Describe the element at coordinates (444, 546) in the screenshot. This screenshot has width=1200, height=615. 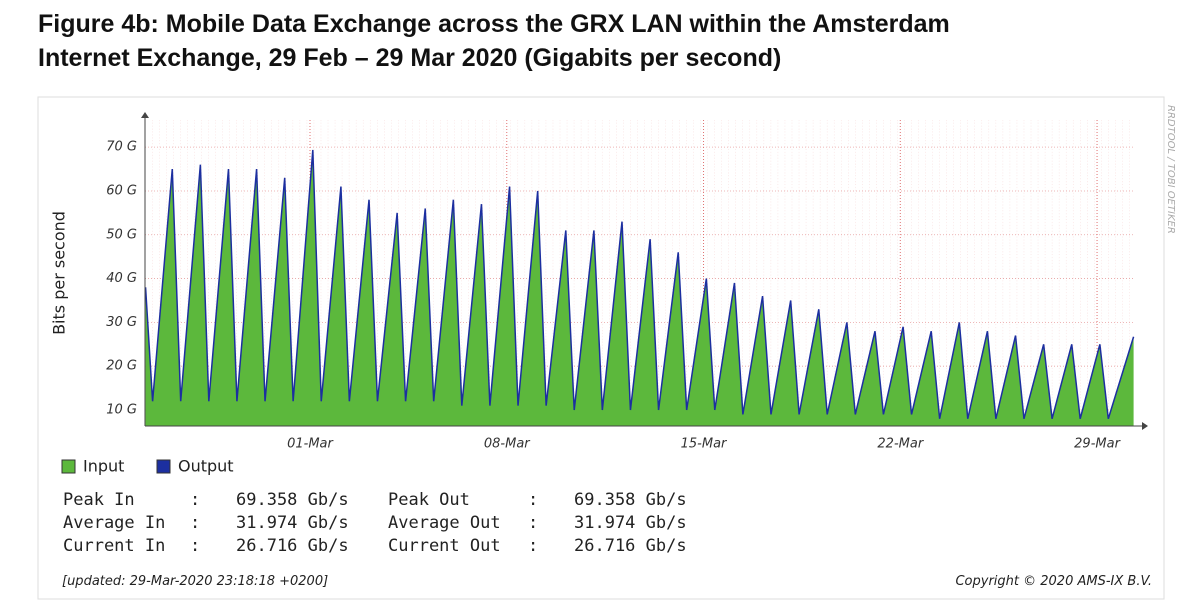
I see `stat-text: Current Out` at that location.